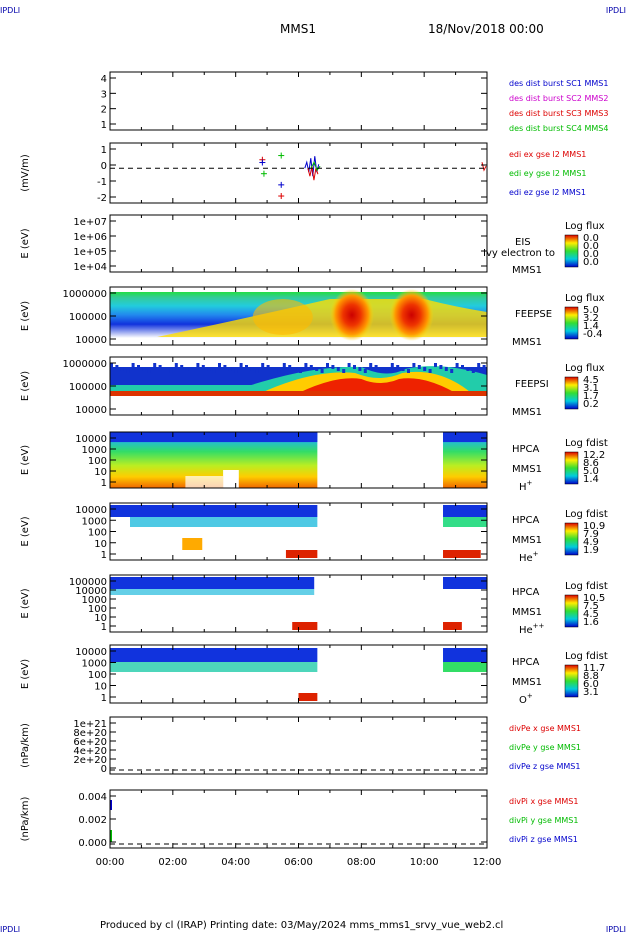 Image resolution: width=630 pixels, height=934 pixels. What do you see at coordinates (591, 614) in the screenshot?
I see `colorbar-tick: 4.5` at bounding box center [591, 614].